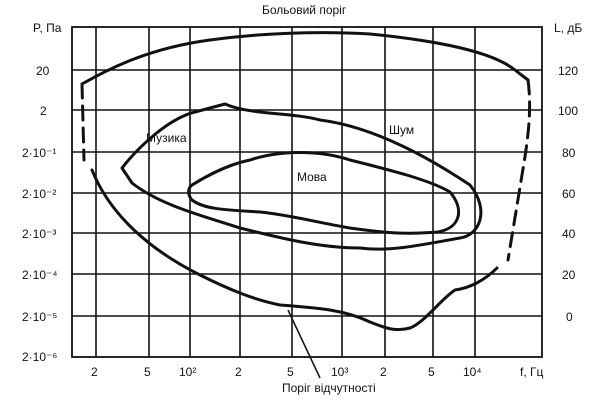  Describe the element at coordinates (568, 71) in the screenshot. I see `right-tick: 120` at that location.